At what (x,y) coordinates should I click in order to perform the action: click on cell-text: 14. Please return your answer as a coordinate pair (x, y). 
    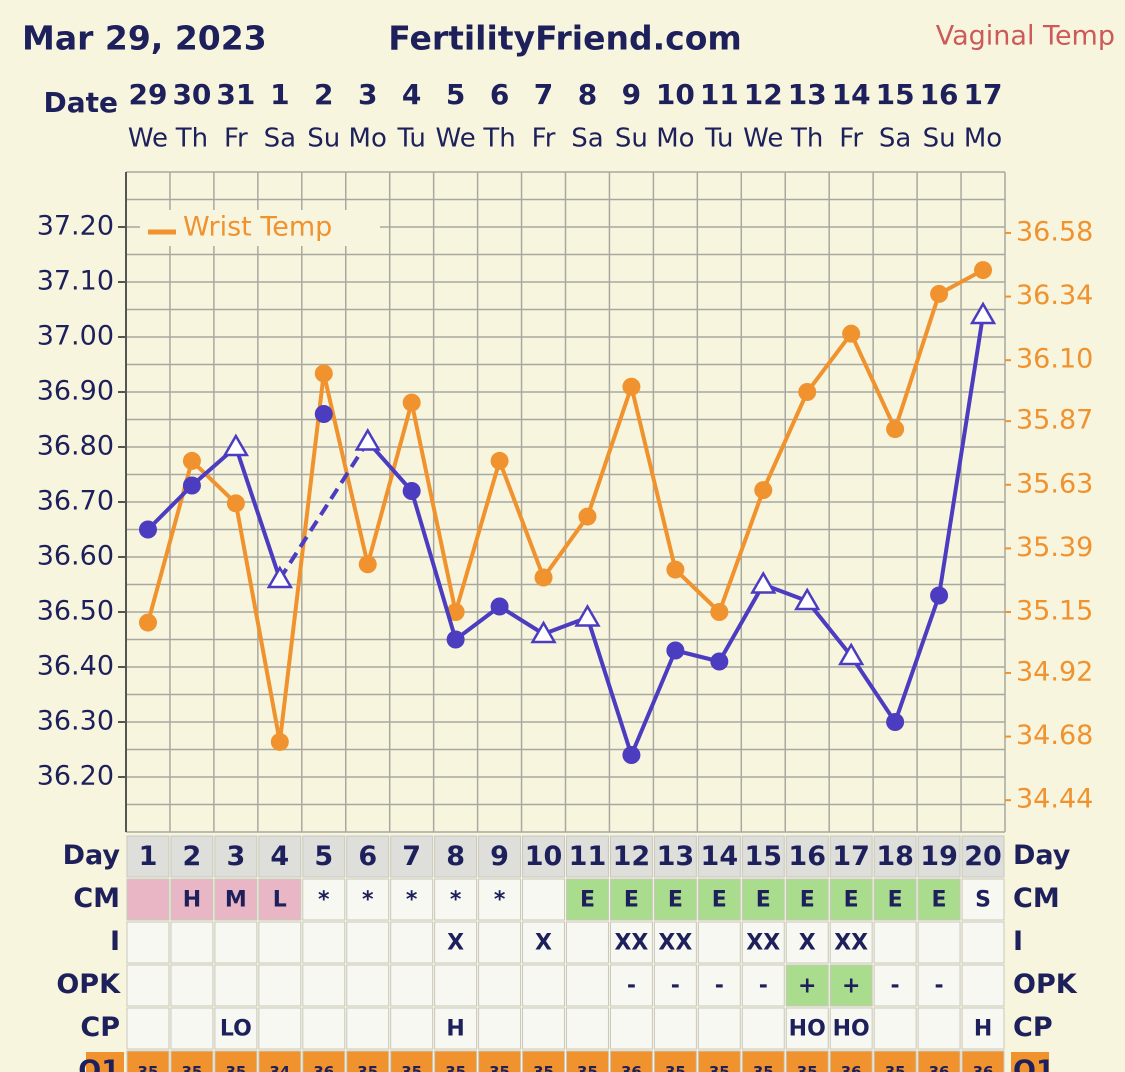
    Looking at the image, I should click on (720, 856).